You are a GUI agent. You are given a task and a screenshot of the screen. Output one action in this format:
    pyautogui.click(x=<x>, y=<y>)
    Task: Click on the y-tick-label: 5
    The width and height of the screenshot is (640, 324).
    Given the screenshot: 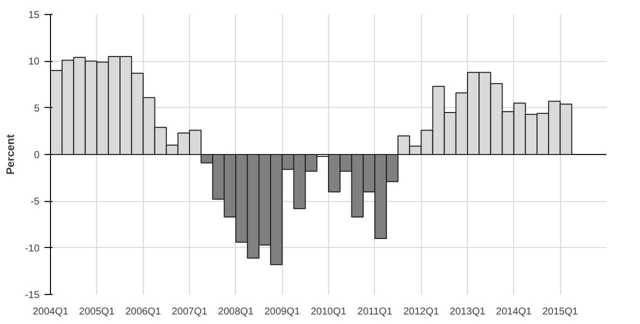 What is the action you would take?
    pyautogui.click(x=37, y=108)
    